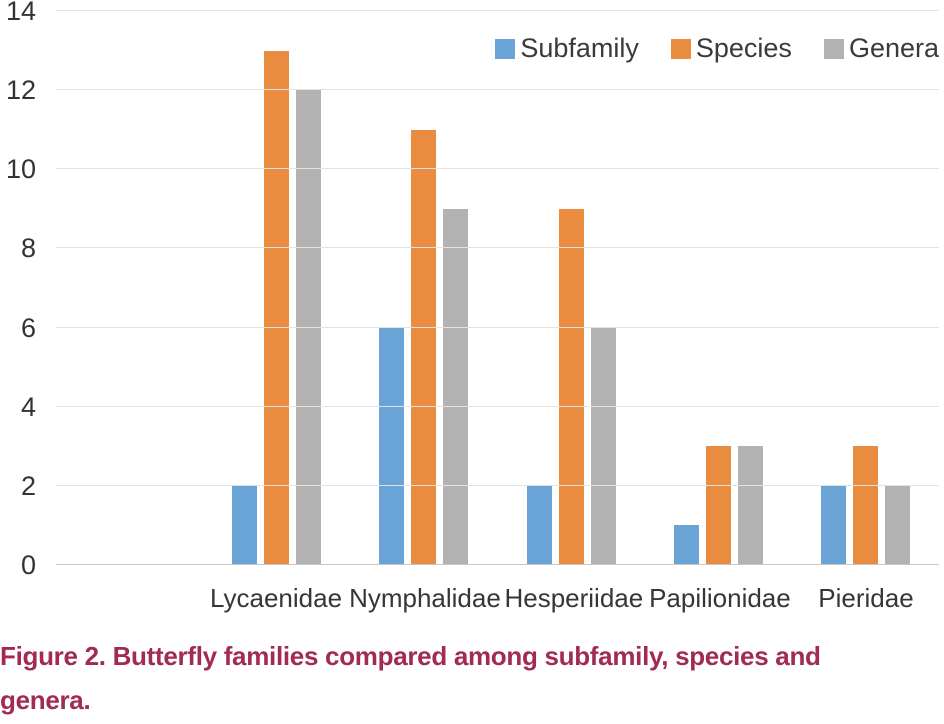 Image resolution: width=944 pixels, height=724 pixels. What do you see at coordinates (897, 525) in the screenshot?
I see `bar-genera-pieridae` at bounding box center [897, 525].